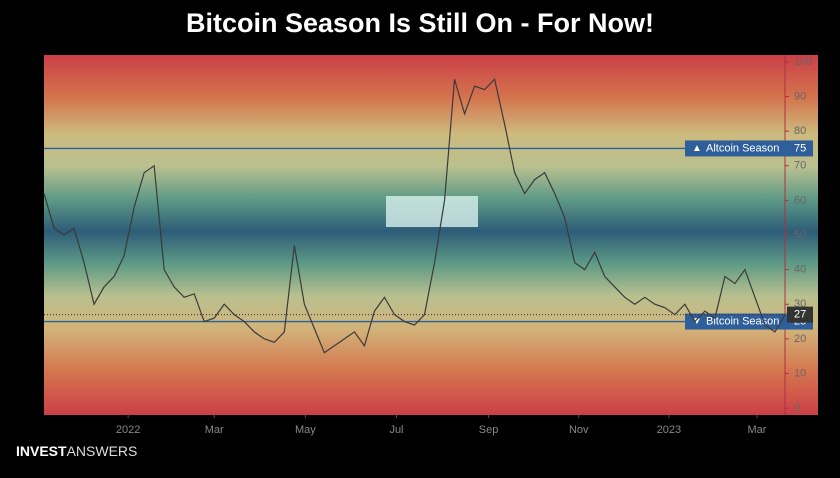 The image size is (840, 478). I want to click on y-tick-label: 40, so click(800, 270).